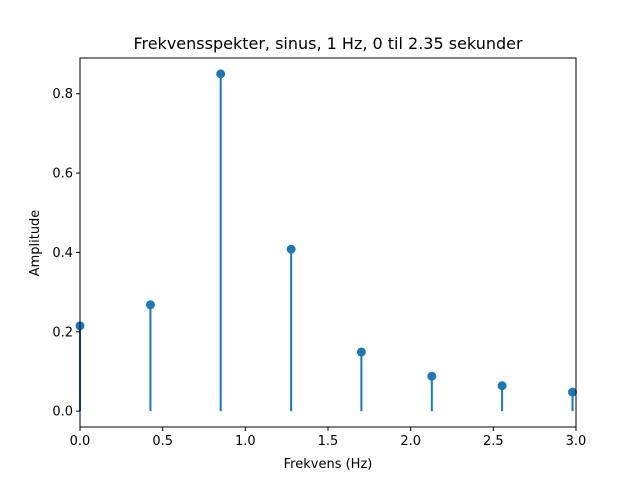 The height and width of the screenshot is (480, 640). What do you see at coordinates (62, 412) in the screenshot?
I see `y-tick-label: 0.0` at bounding box center [62, 412].